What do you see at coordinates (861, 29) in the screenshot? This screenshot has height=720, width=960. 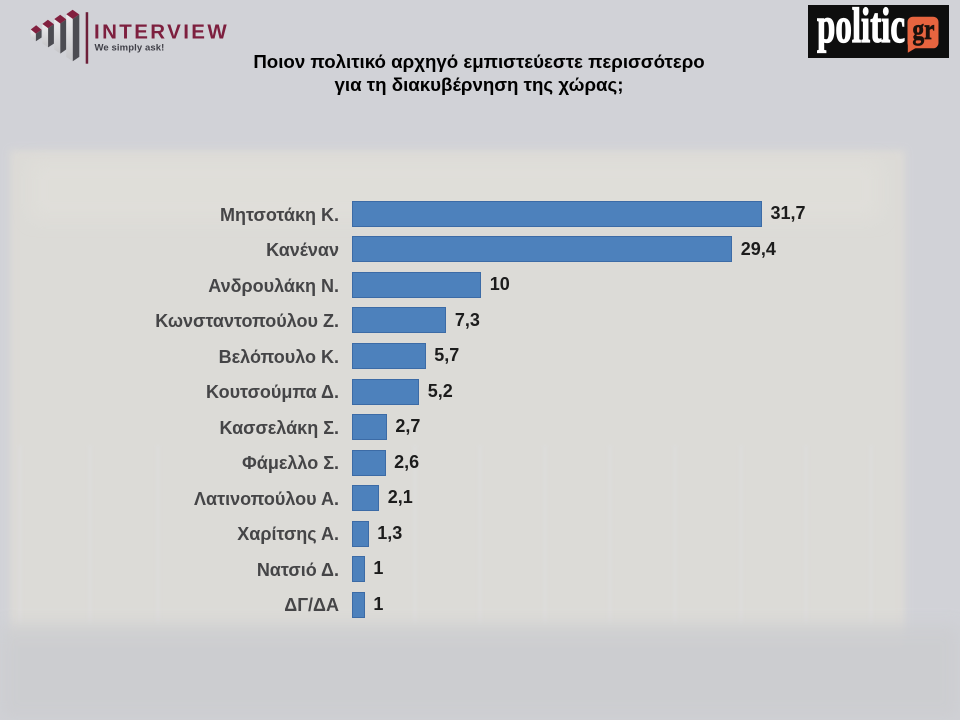 I see `svg-text: politic` at bounding box center [861, 29].